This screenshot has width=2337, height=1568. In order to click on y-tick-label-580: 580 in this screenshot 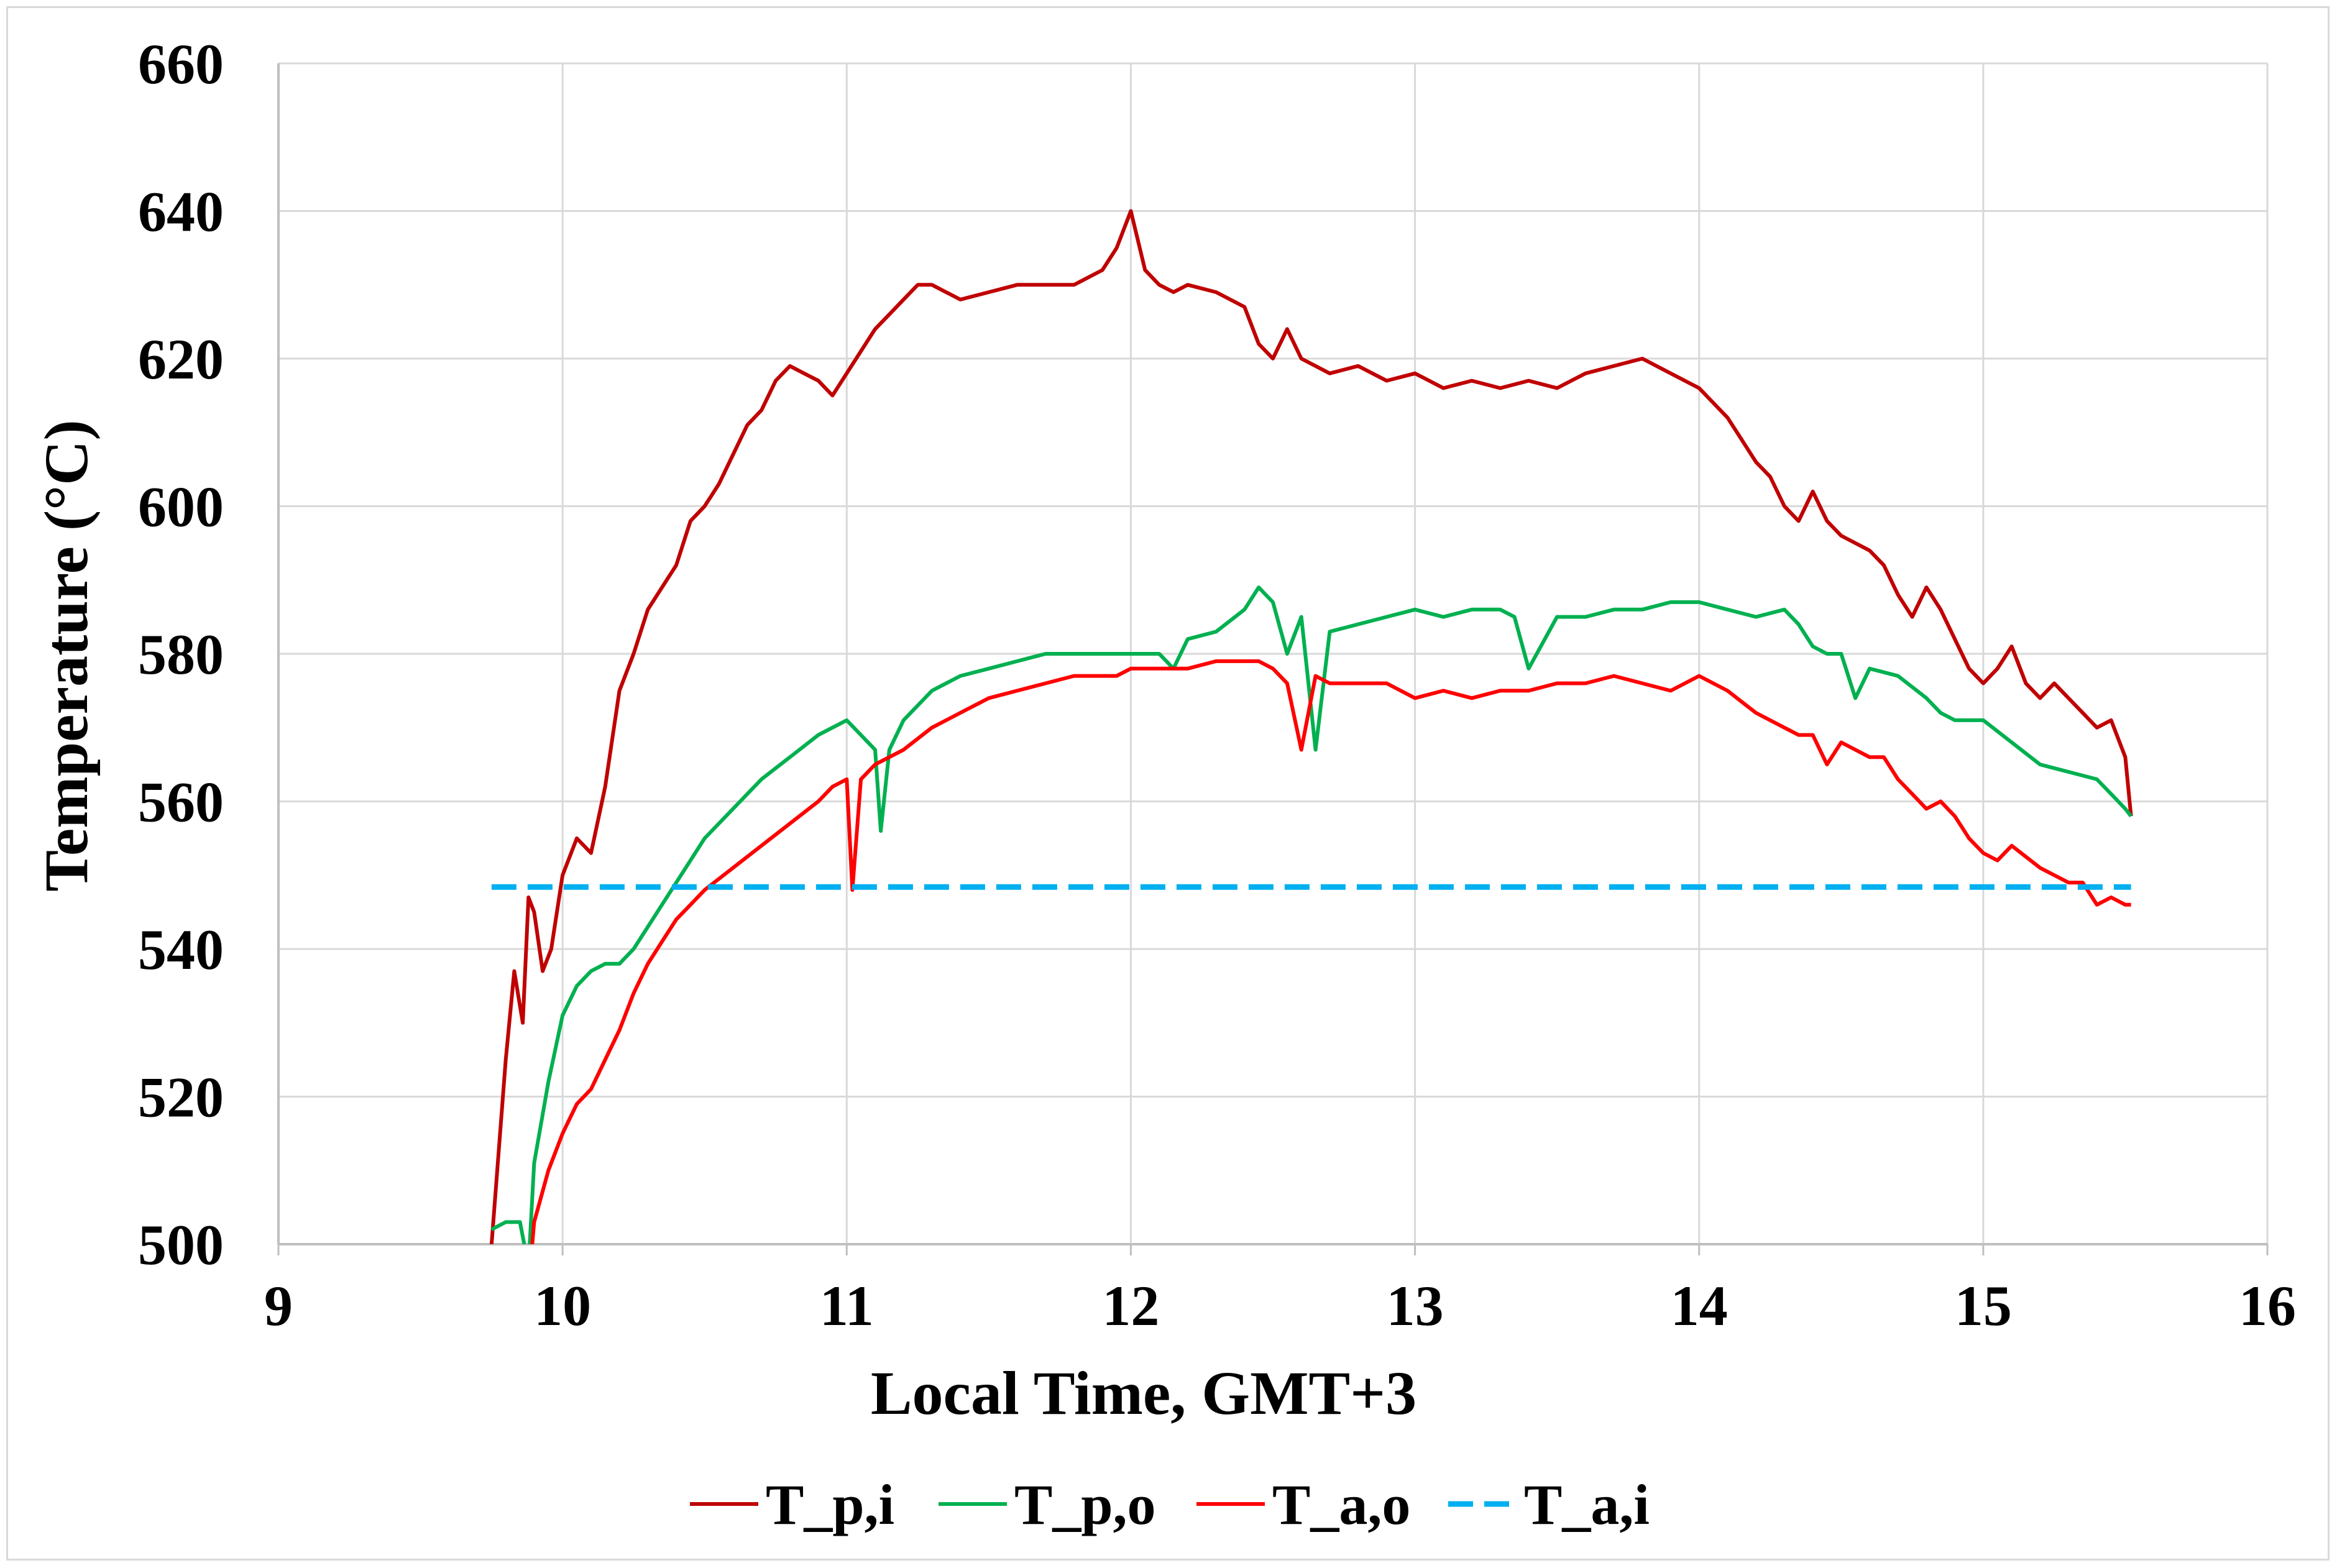, I will do `click(181, 654)`.